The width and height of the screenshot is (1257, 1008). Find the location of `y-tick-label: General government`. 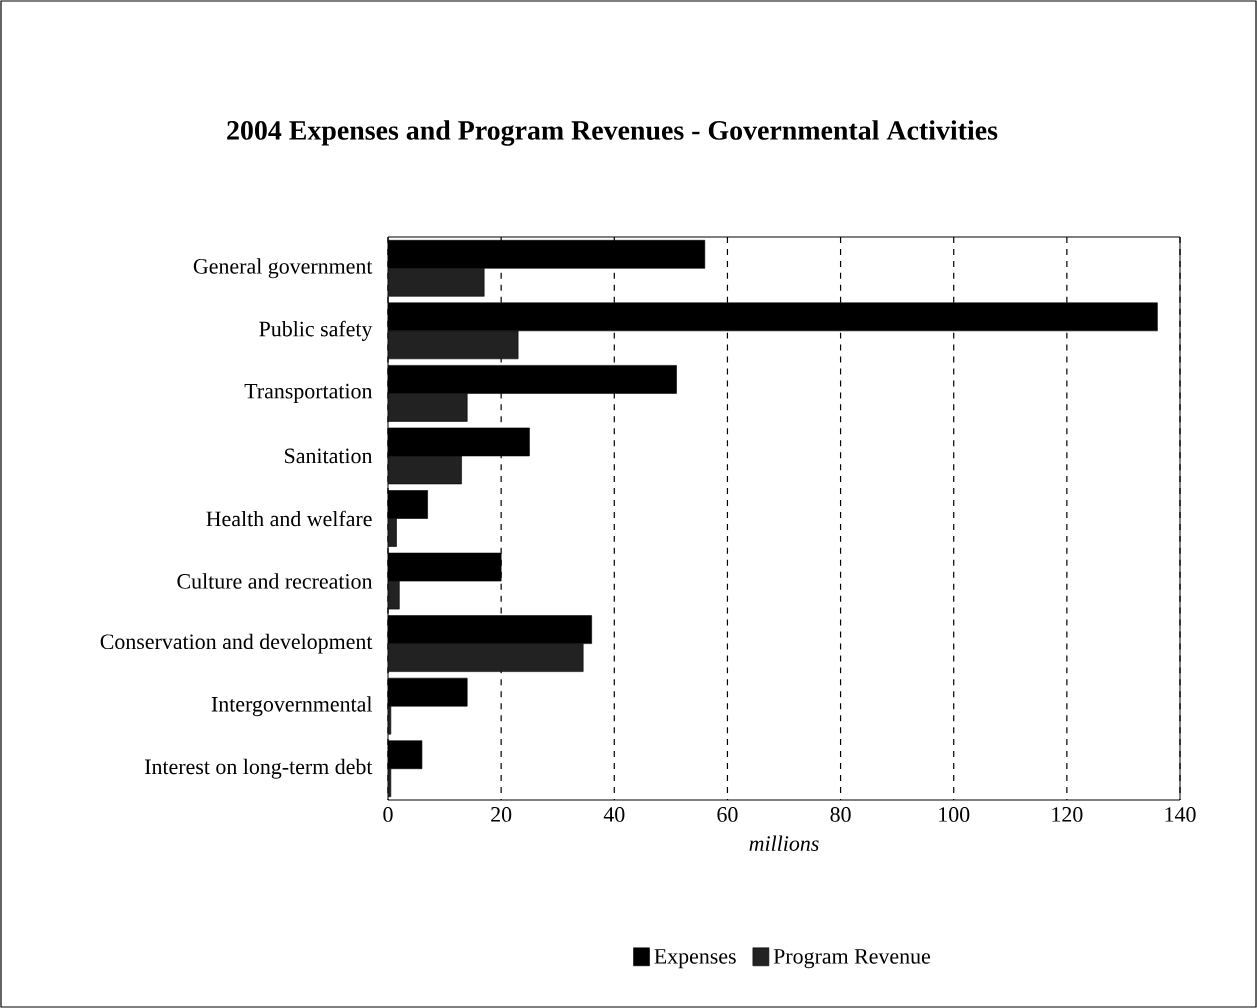

y-tick-label: General government is located at coordinates (283, 268).